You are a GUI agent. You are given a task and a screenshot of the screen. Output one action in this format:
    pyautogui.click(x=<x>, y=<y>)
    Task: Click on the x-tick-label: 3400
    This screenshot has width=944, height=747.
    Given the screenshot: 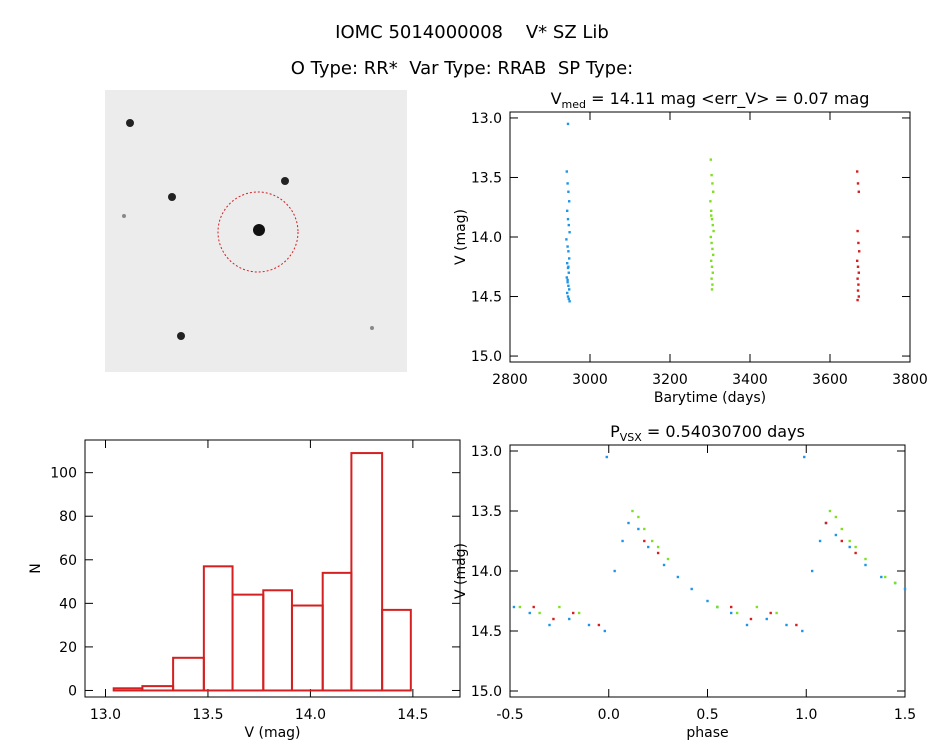 What is the action you would take?
    pyautogui.click(x=750, y=380)
    